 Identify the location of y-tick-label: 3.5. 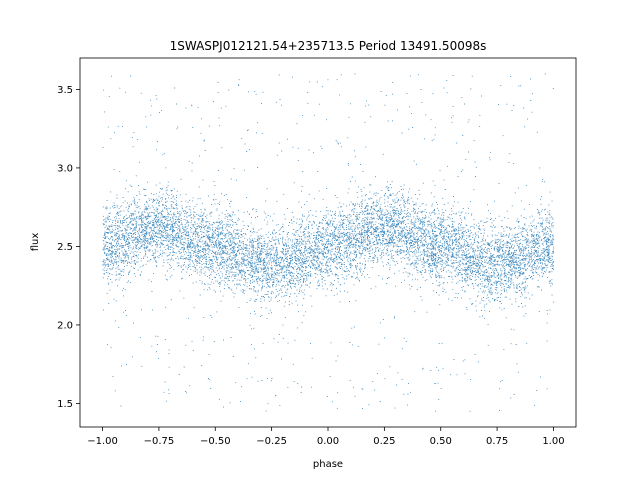
(65, 90).